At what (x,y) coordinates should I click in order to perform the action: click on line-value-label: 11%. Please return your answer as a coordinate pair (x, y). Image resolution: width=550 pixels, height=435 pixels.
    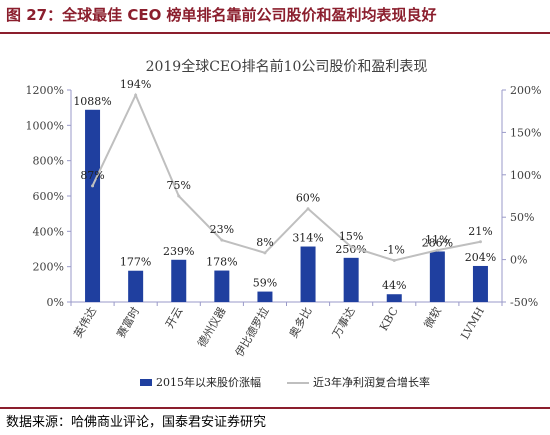
    Looking at the image, I should click on (437, 239).